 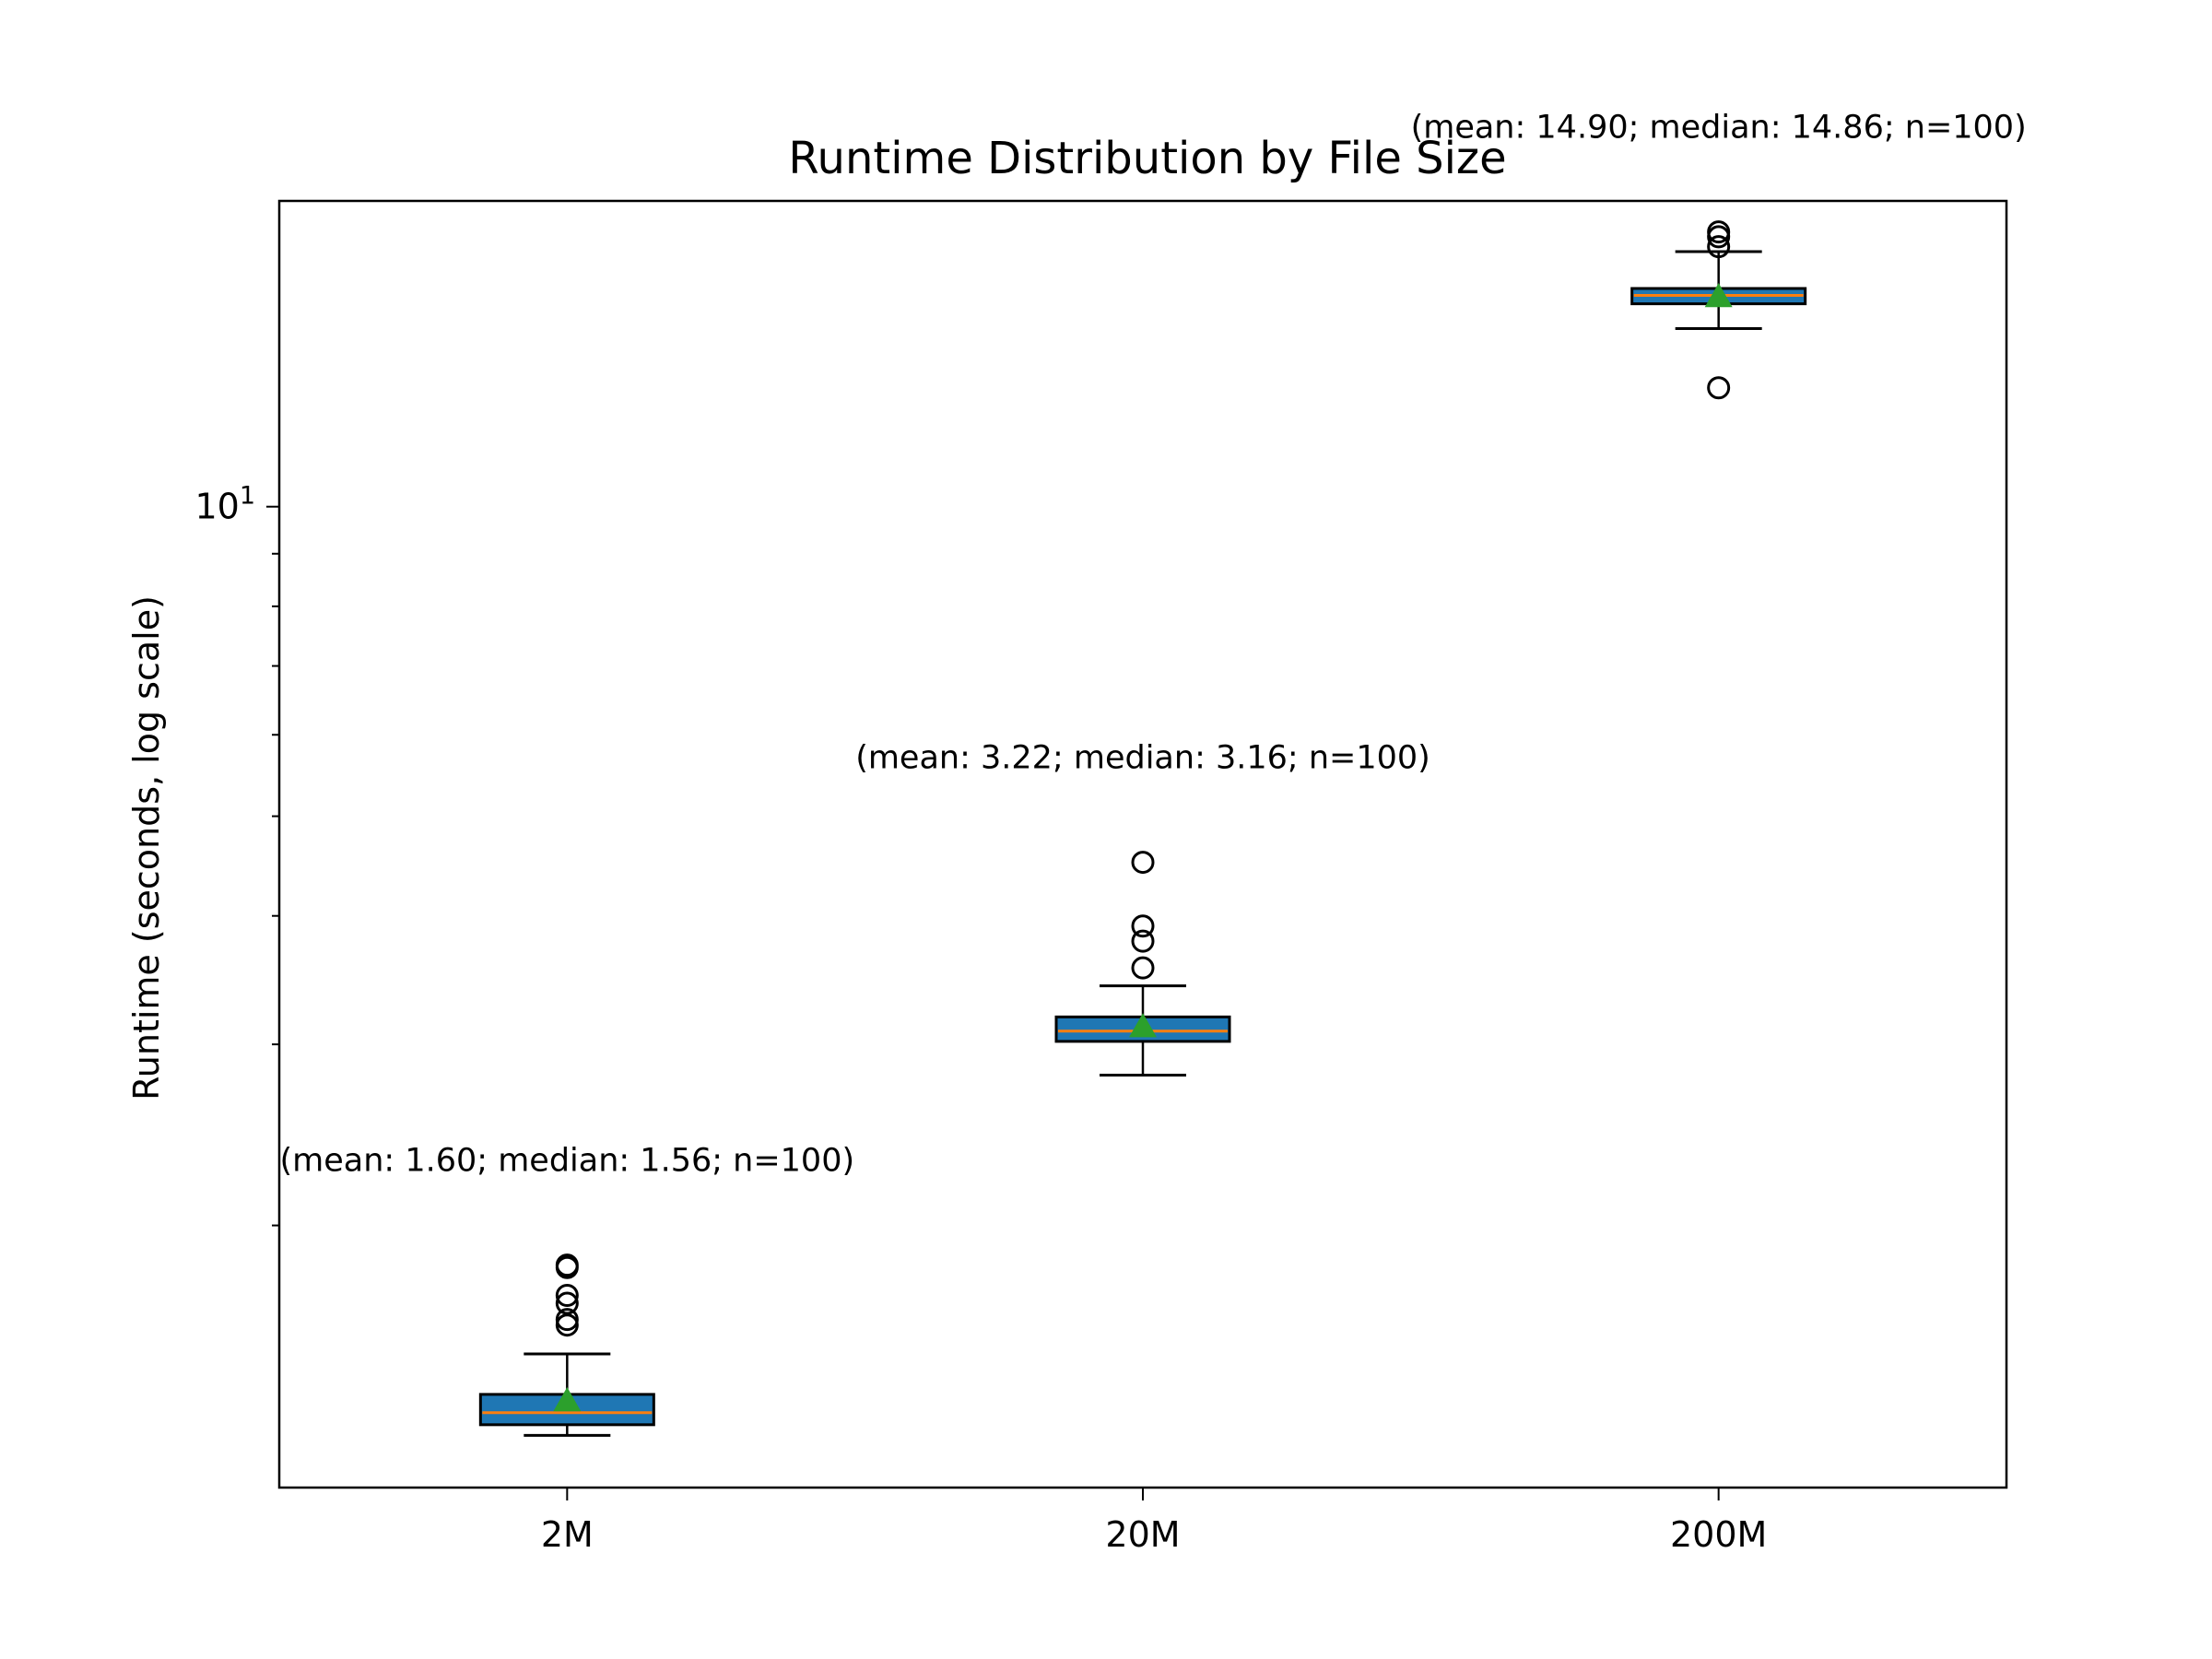 What do you see at coordinates (1147, 158) in the screenshot?
I see `chart-title: Runtime Distribution by File Size` at bounding box center [1147, 158].